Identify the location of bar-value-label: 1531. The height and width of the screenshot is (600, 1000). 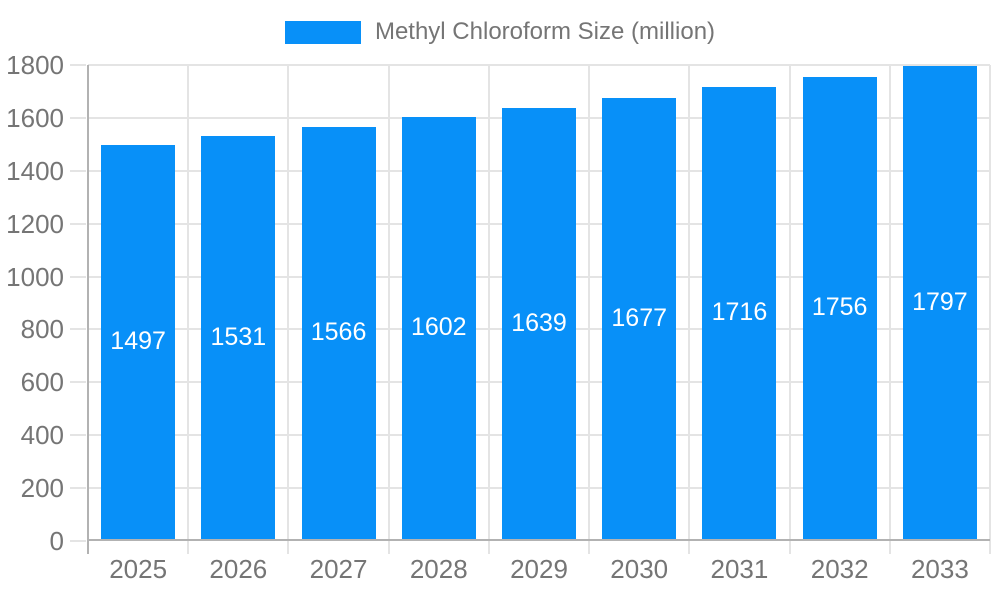
(238, 336).